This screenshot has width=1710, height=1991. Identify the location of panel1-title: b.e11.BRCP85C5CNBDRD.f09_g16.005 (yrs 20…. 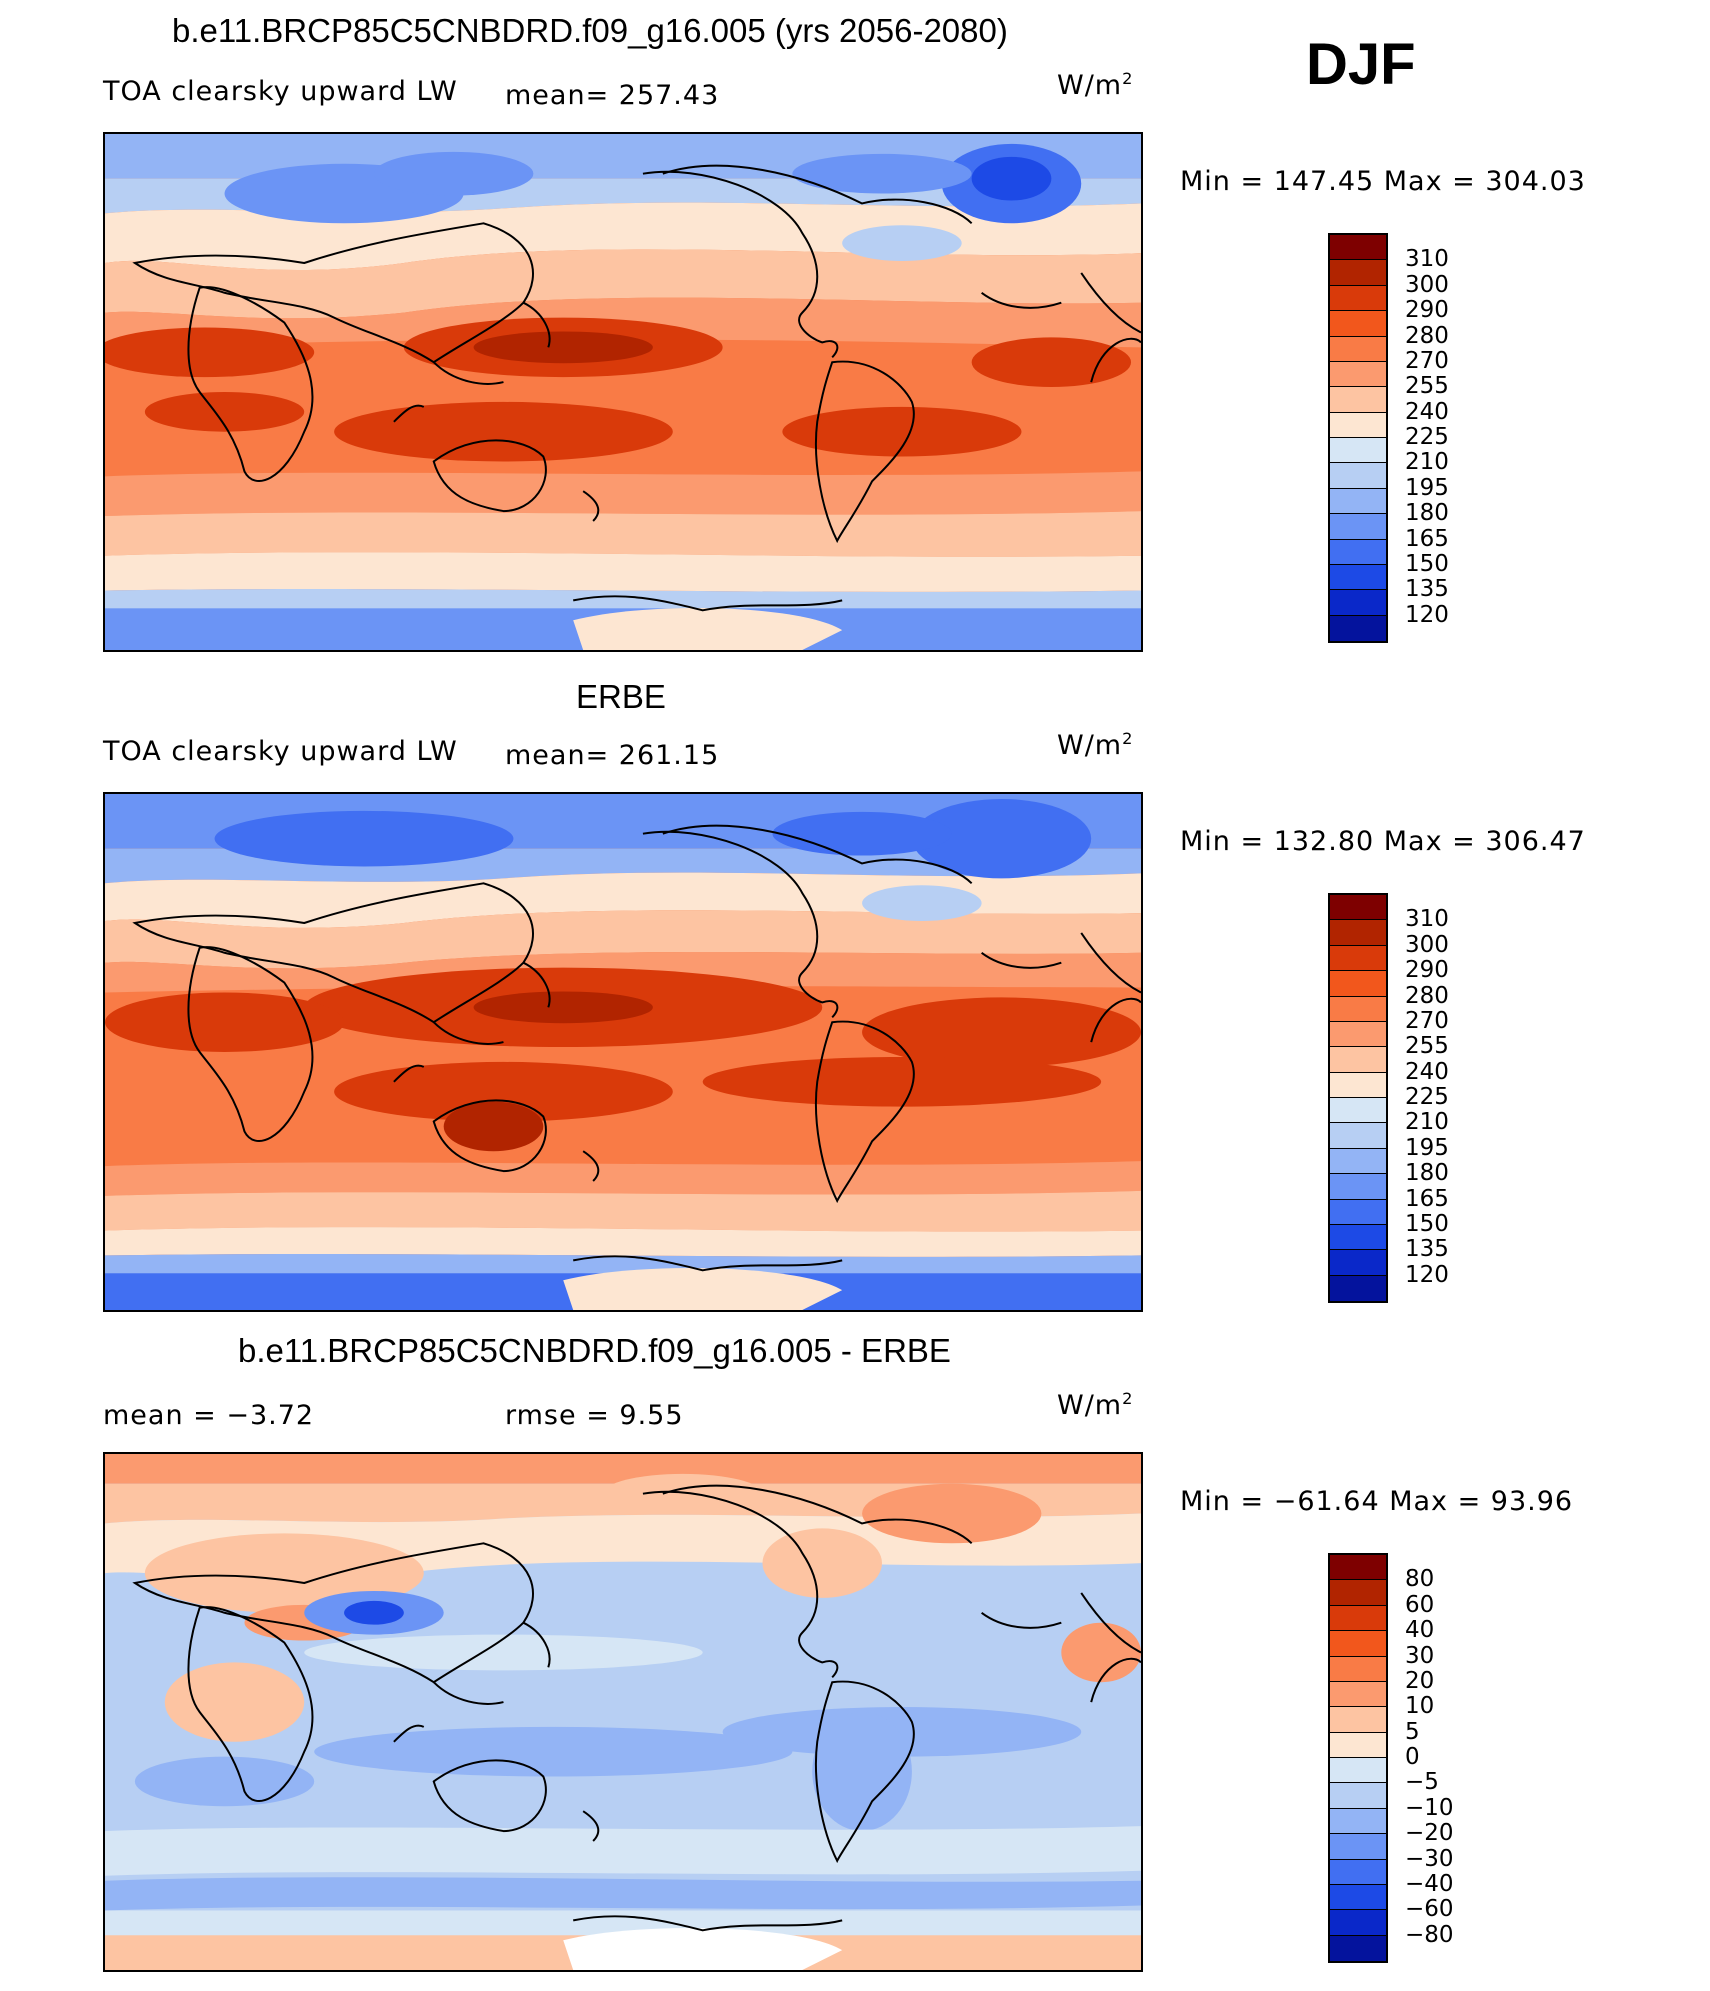
(590, 30).